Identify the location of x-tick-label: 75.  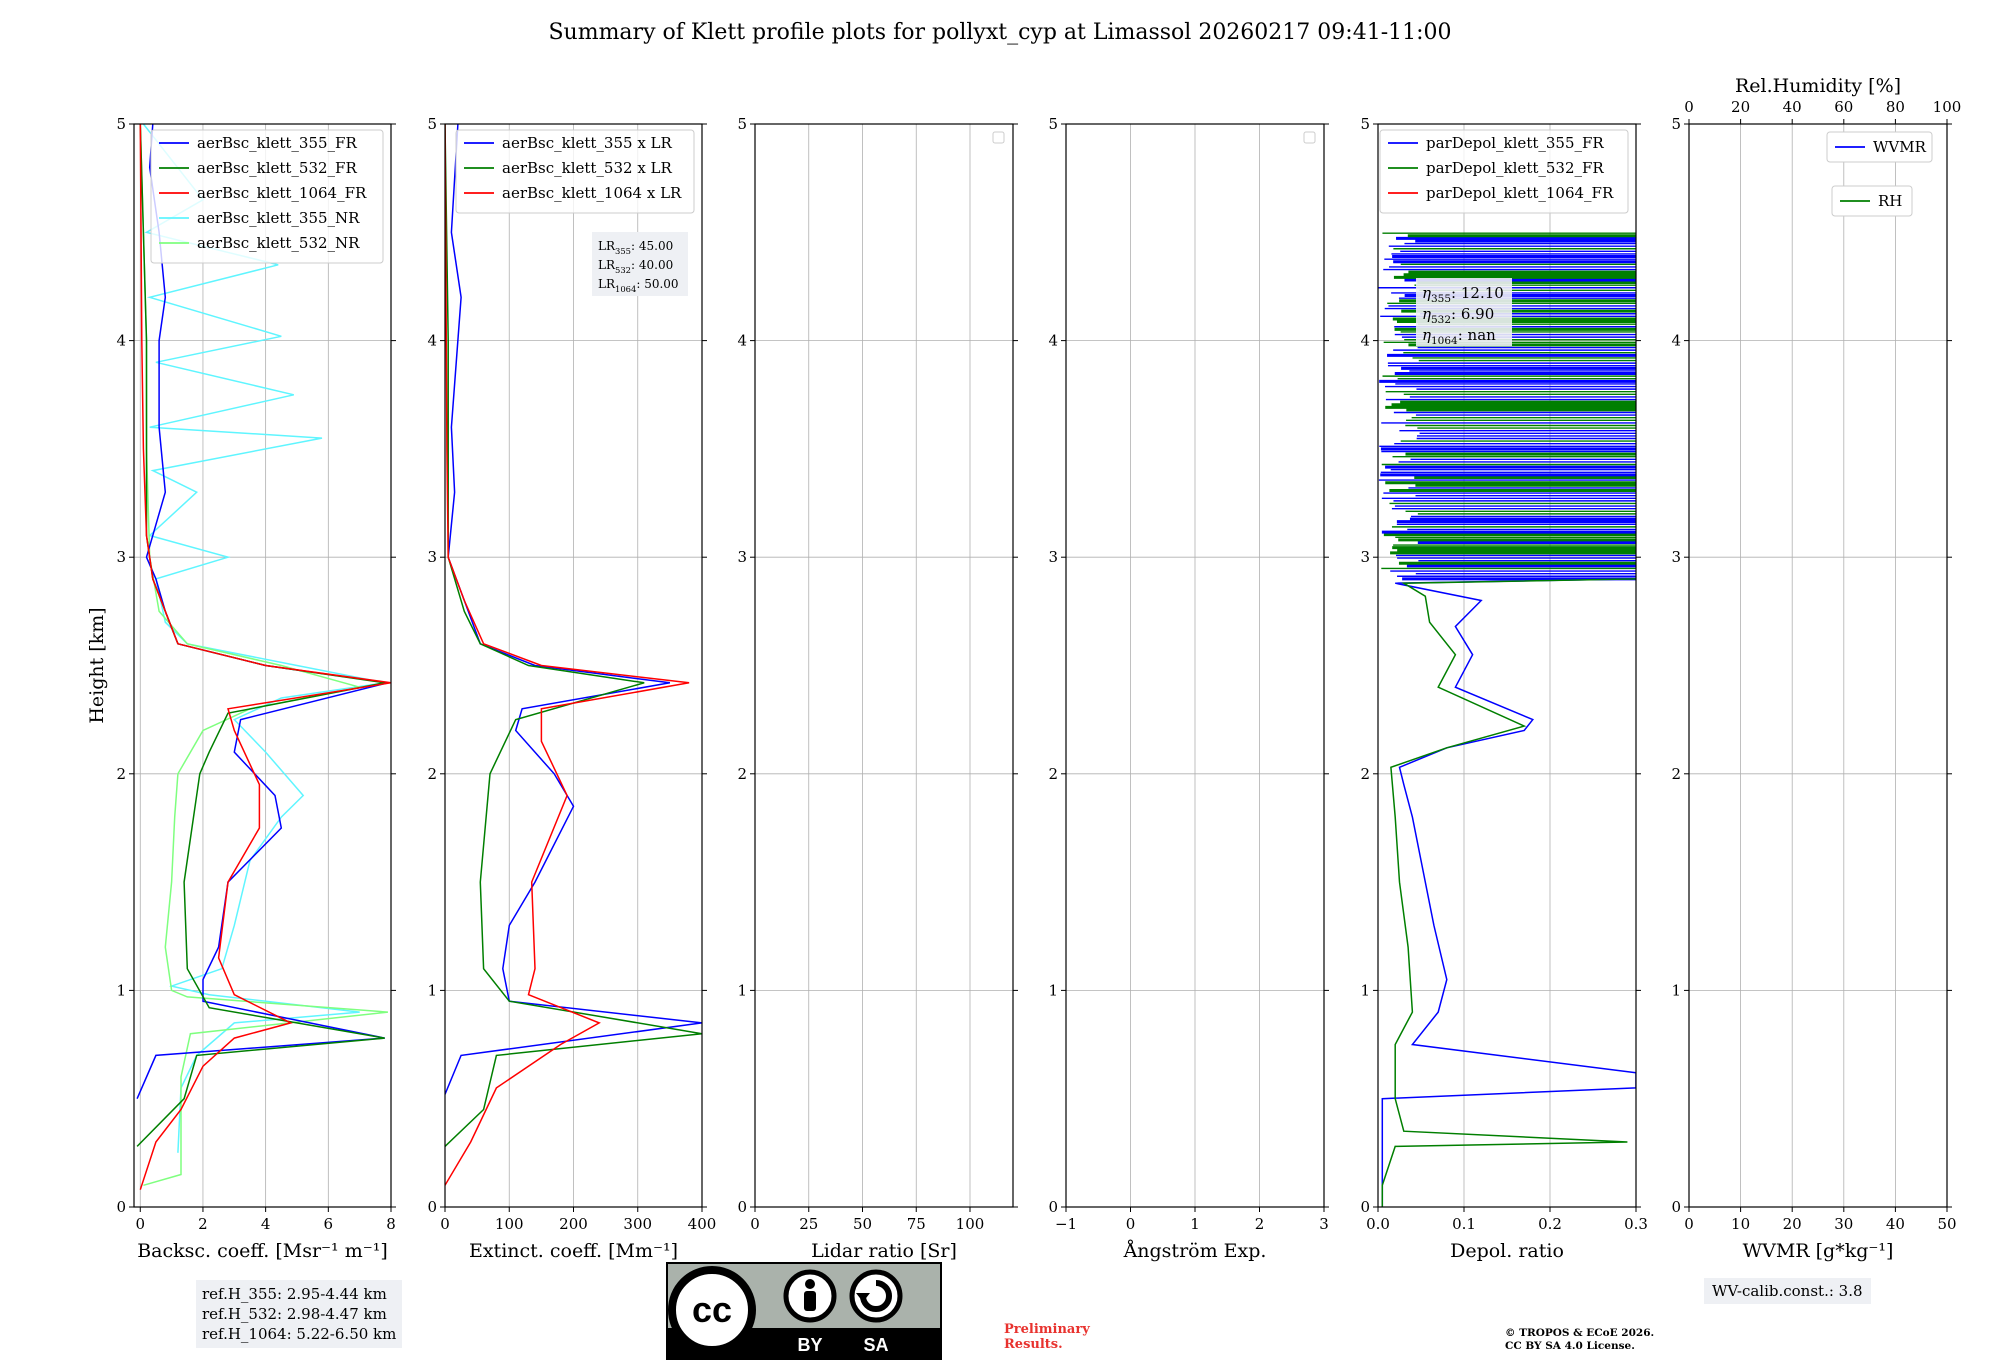
(916, 1224).